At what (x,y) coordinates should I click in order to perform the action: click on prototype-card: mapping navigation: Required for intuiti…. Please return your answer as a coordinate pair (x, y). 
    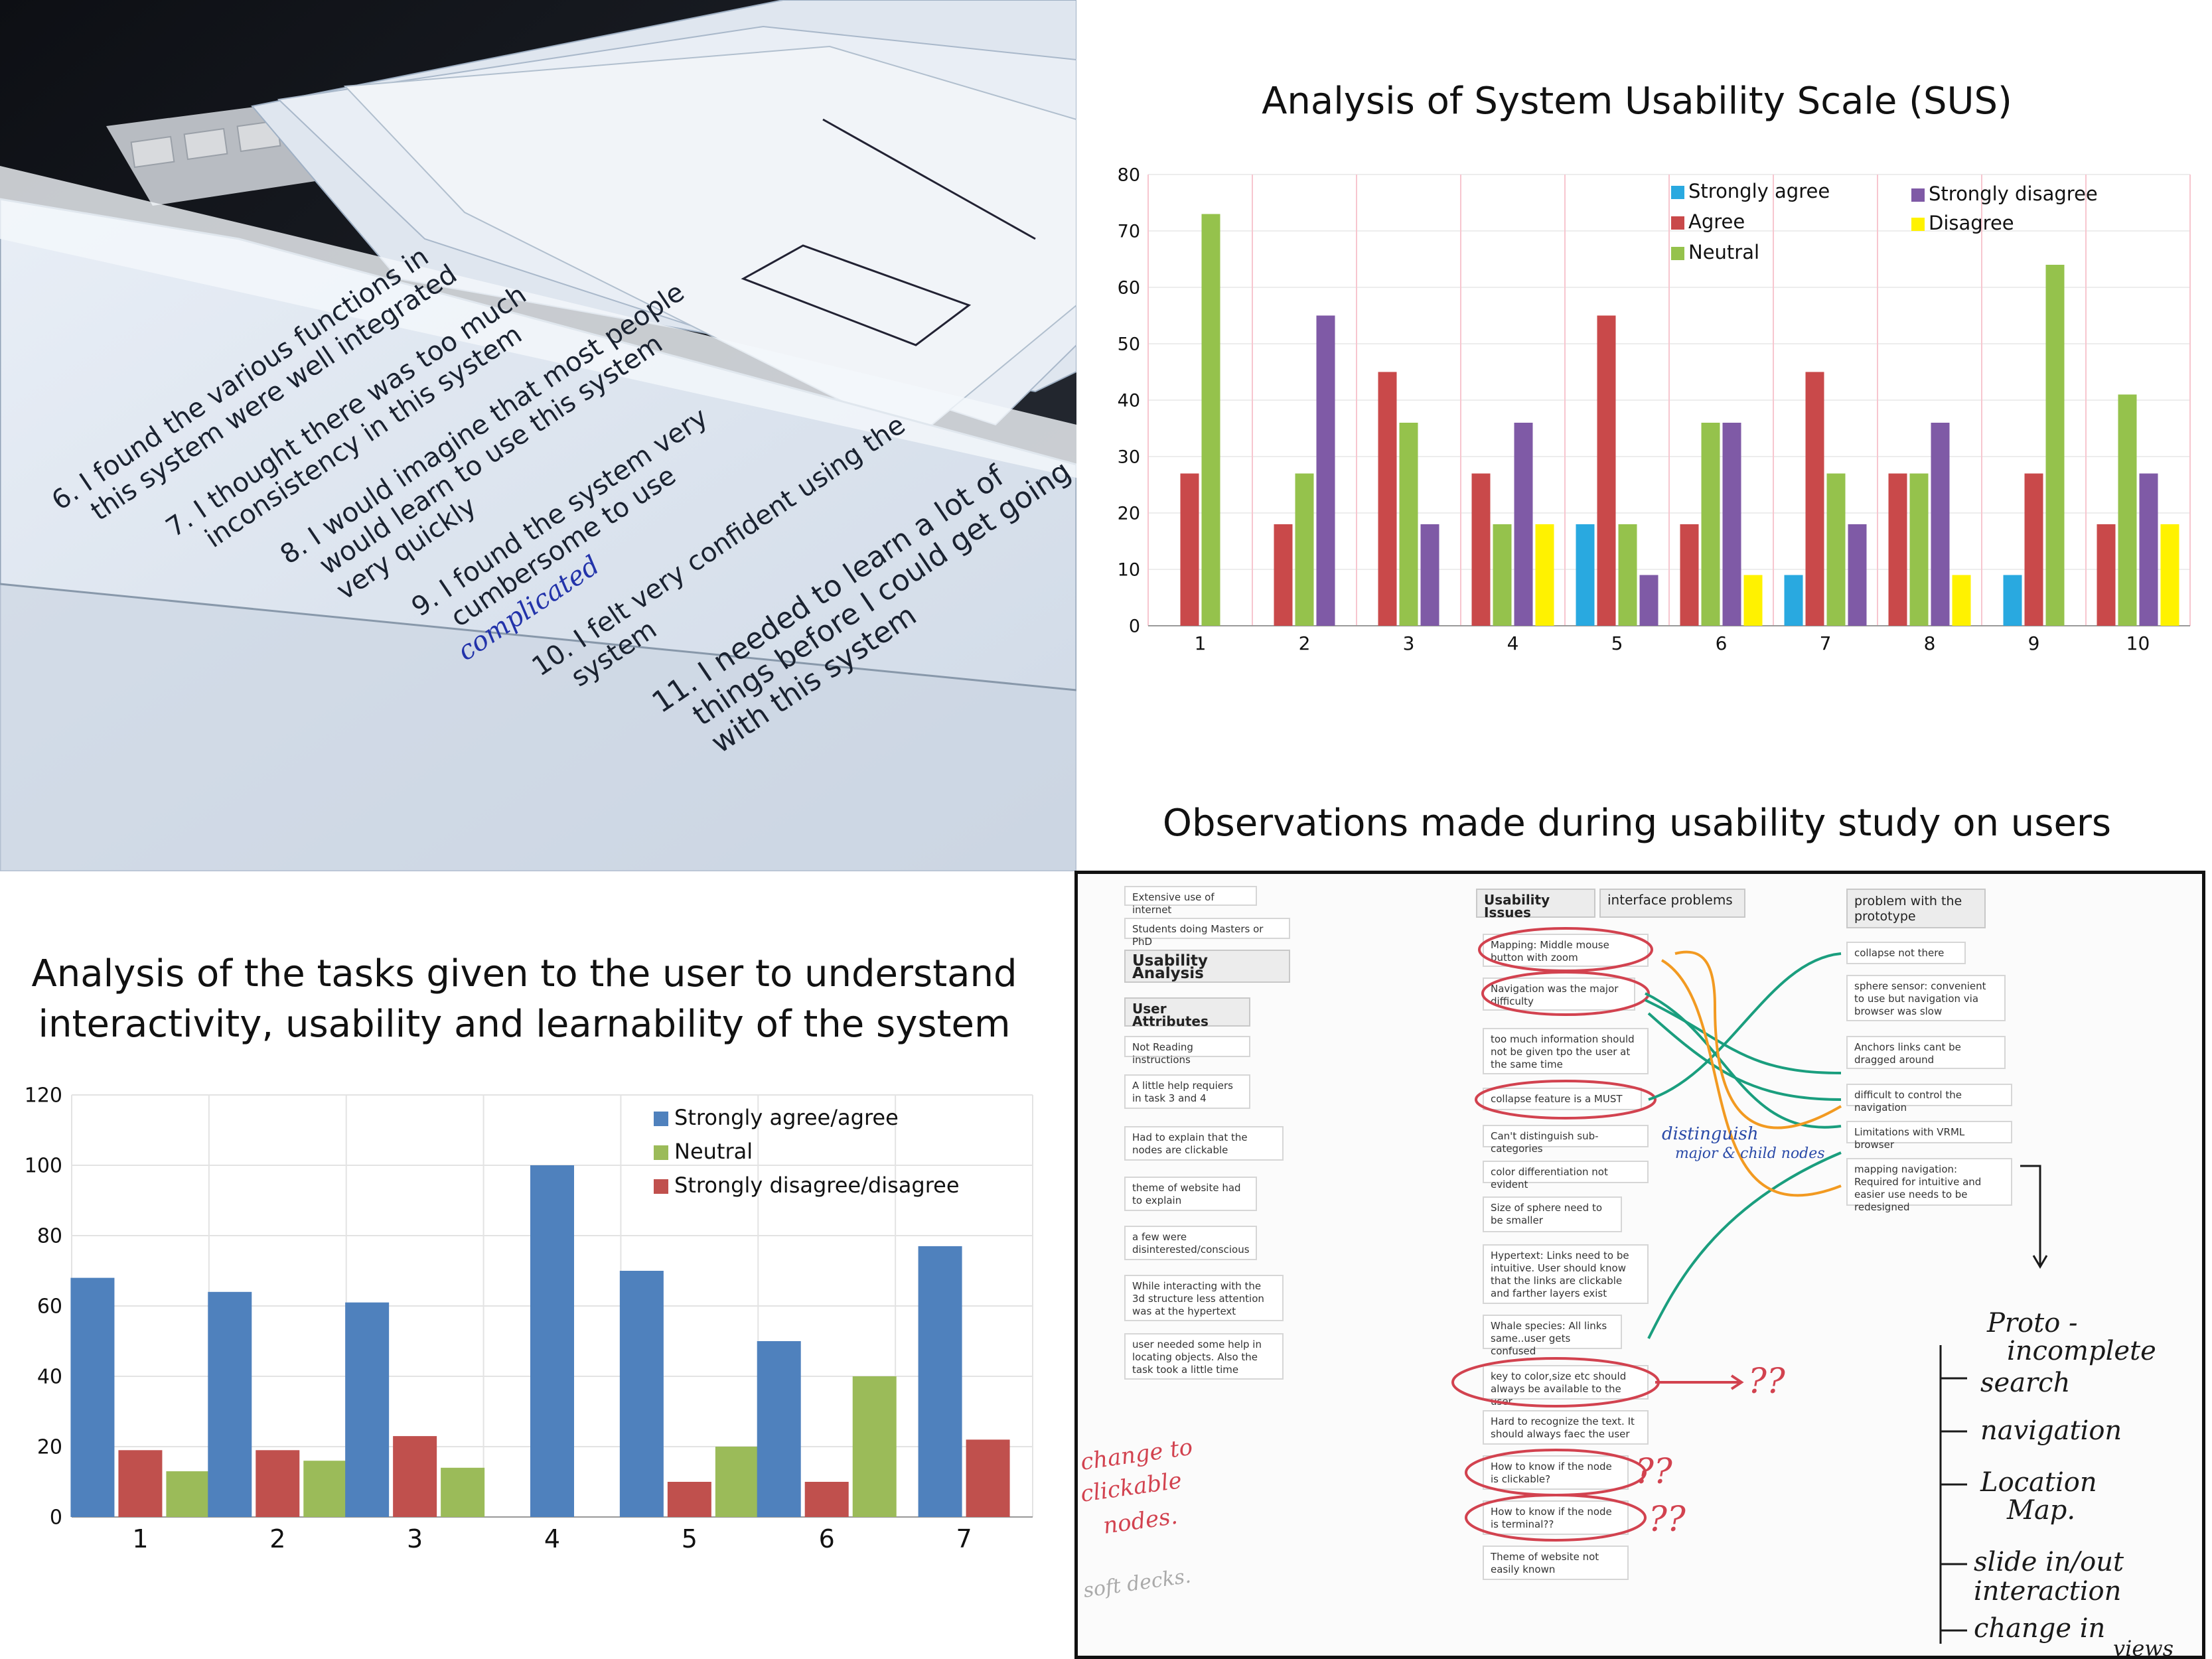
    Looking at the image, I should click on (1929, 1185).